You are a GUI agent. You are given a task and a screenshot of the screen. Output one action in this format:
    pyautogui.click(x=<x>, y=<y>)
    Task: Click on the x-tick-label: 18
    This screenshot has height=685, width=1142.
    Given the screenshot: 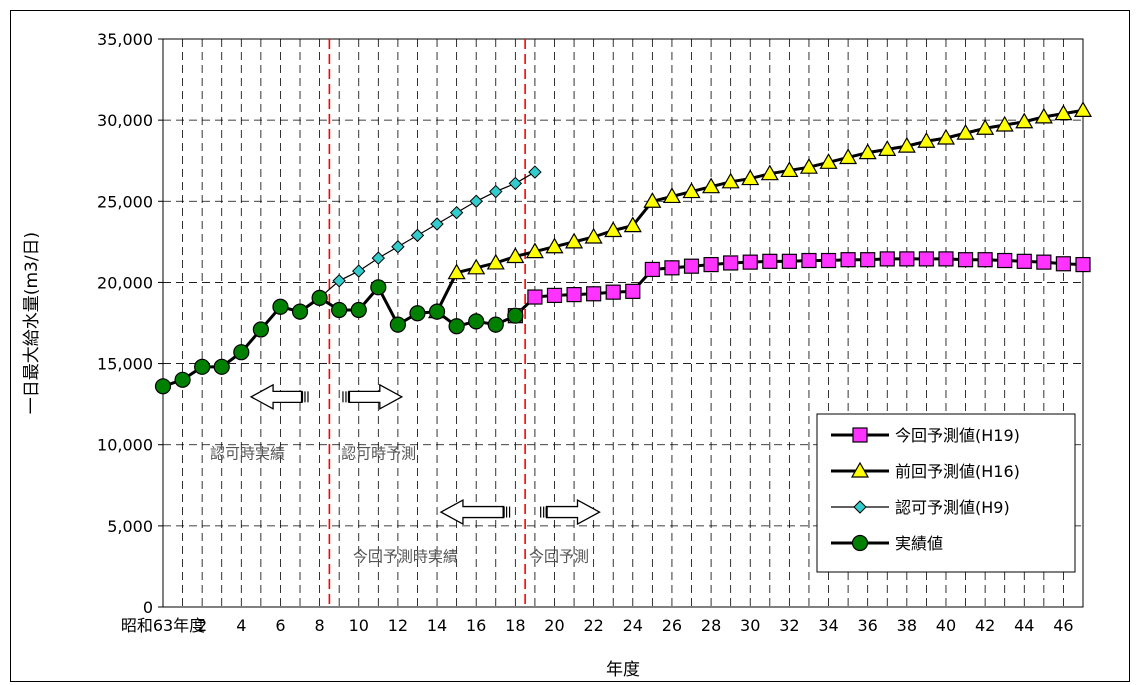 What is the action you would take?
    pyautogui.click(x=515, y=625)
    